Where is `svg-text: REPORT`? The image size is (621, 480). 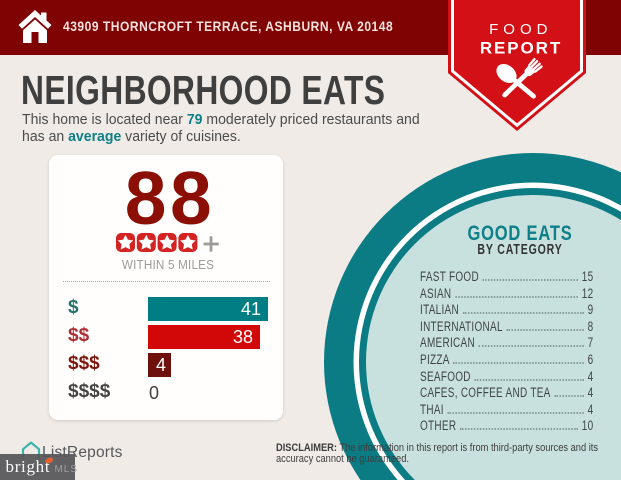 svg-text: REPORT is located at coordinates (521, 47).